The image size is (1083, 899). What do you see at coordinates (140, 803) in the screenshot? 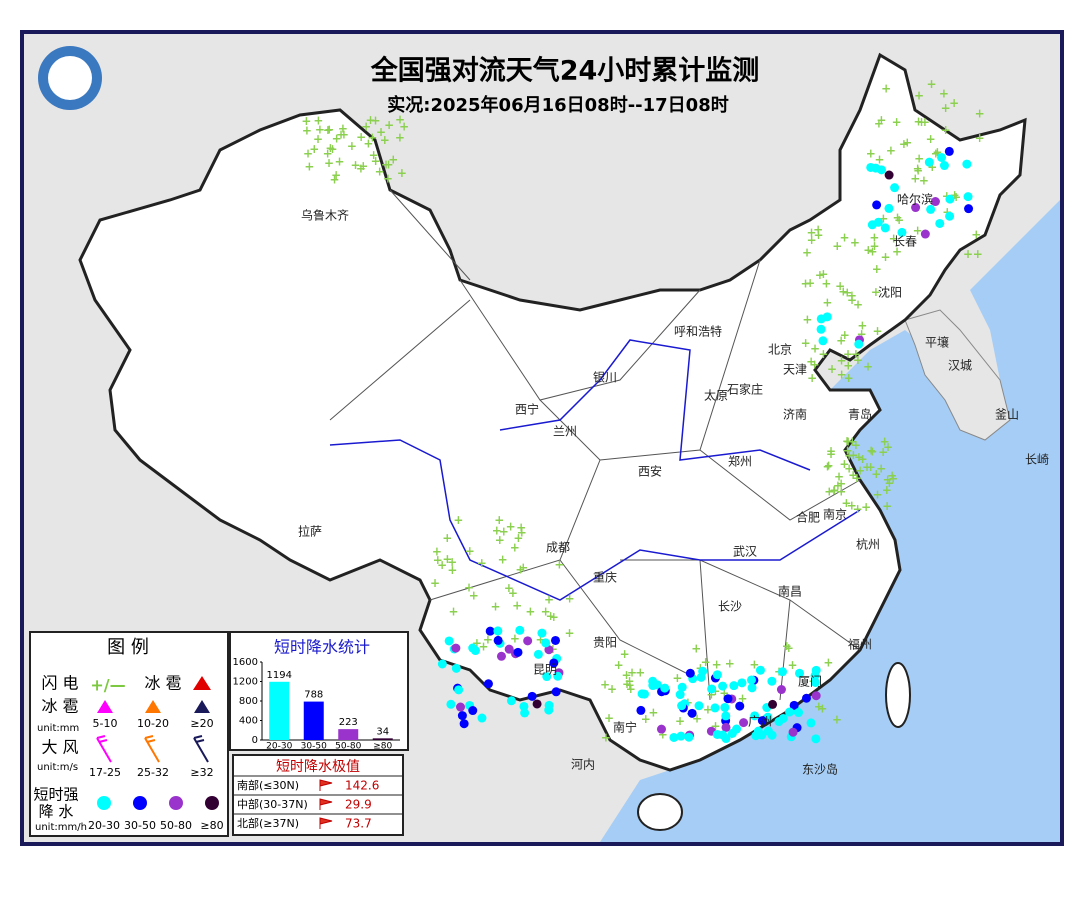
I see `rain-symbol` at bounding box center [140, 803].